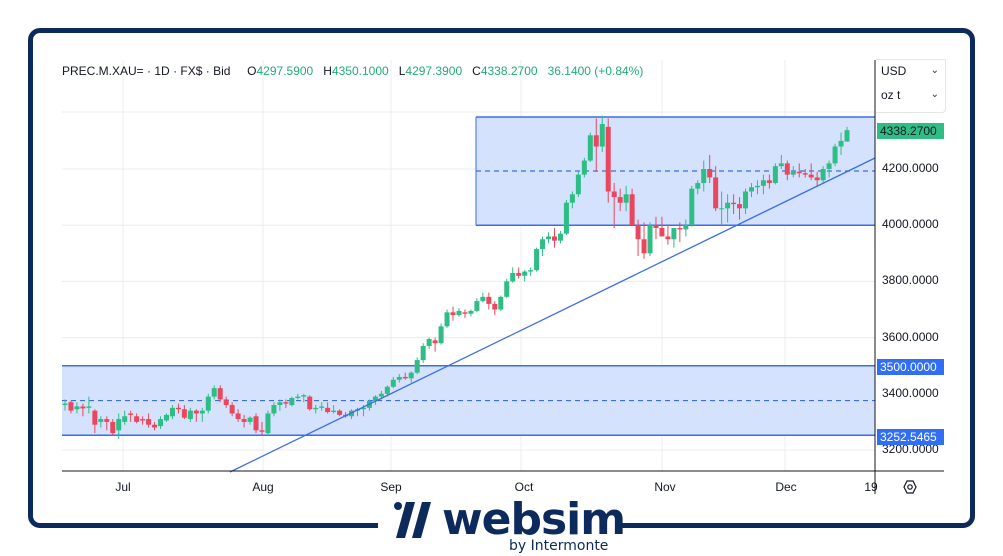 This screenshot has width=1003, height=556. Describe the element at coordinates (524, 487) in the screenshot. I see `time-axis-label: Oct` at that location.